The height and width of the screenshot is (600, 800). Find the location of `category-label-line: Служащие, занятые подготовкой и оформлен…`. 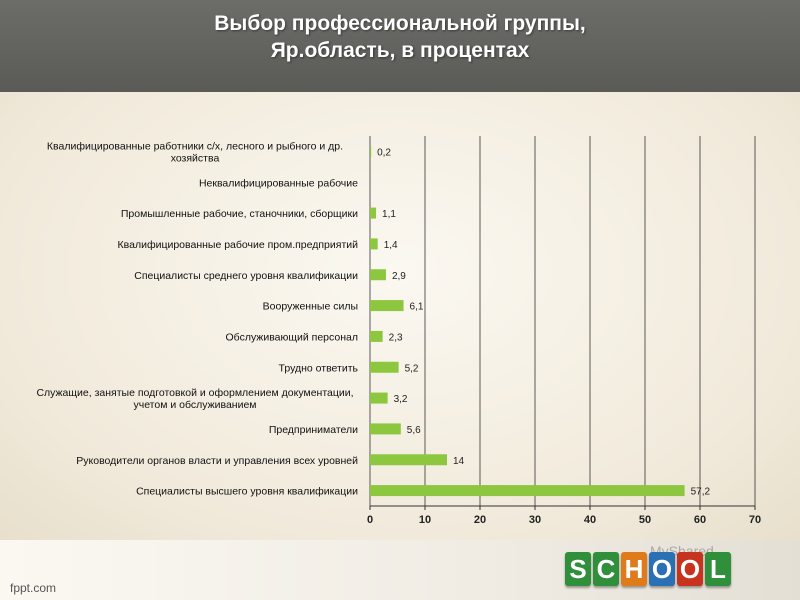

category-label-line: Служащие, занятые подготовкой и оформлен… is located at coordinates (194, 393).